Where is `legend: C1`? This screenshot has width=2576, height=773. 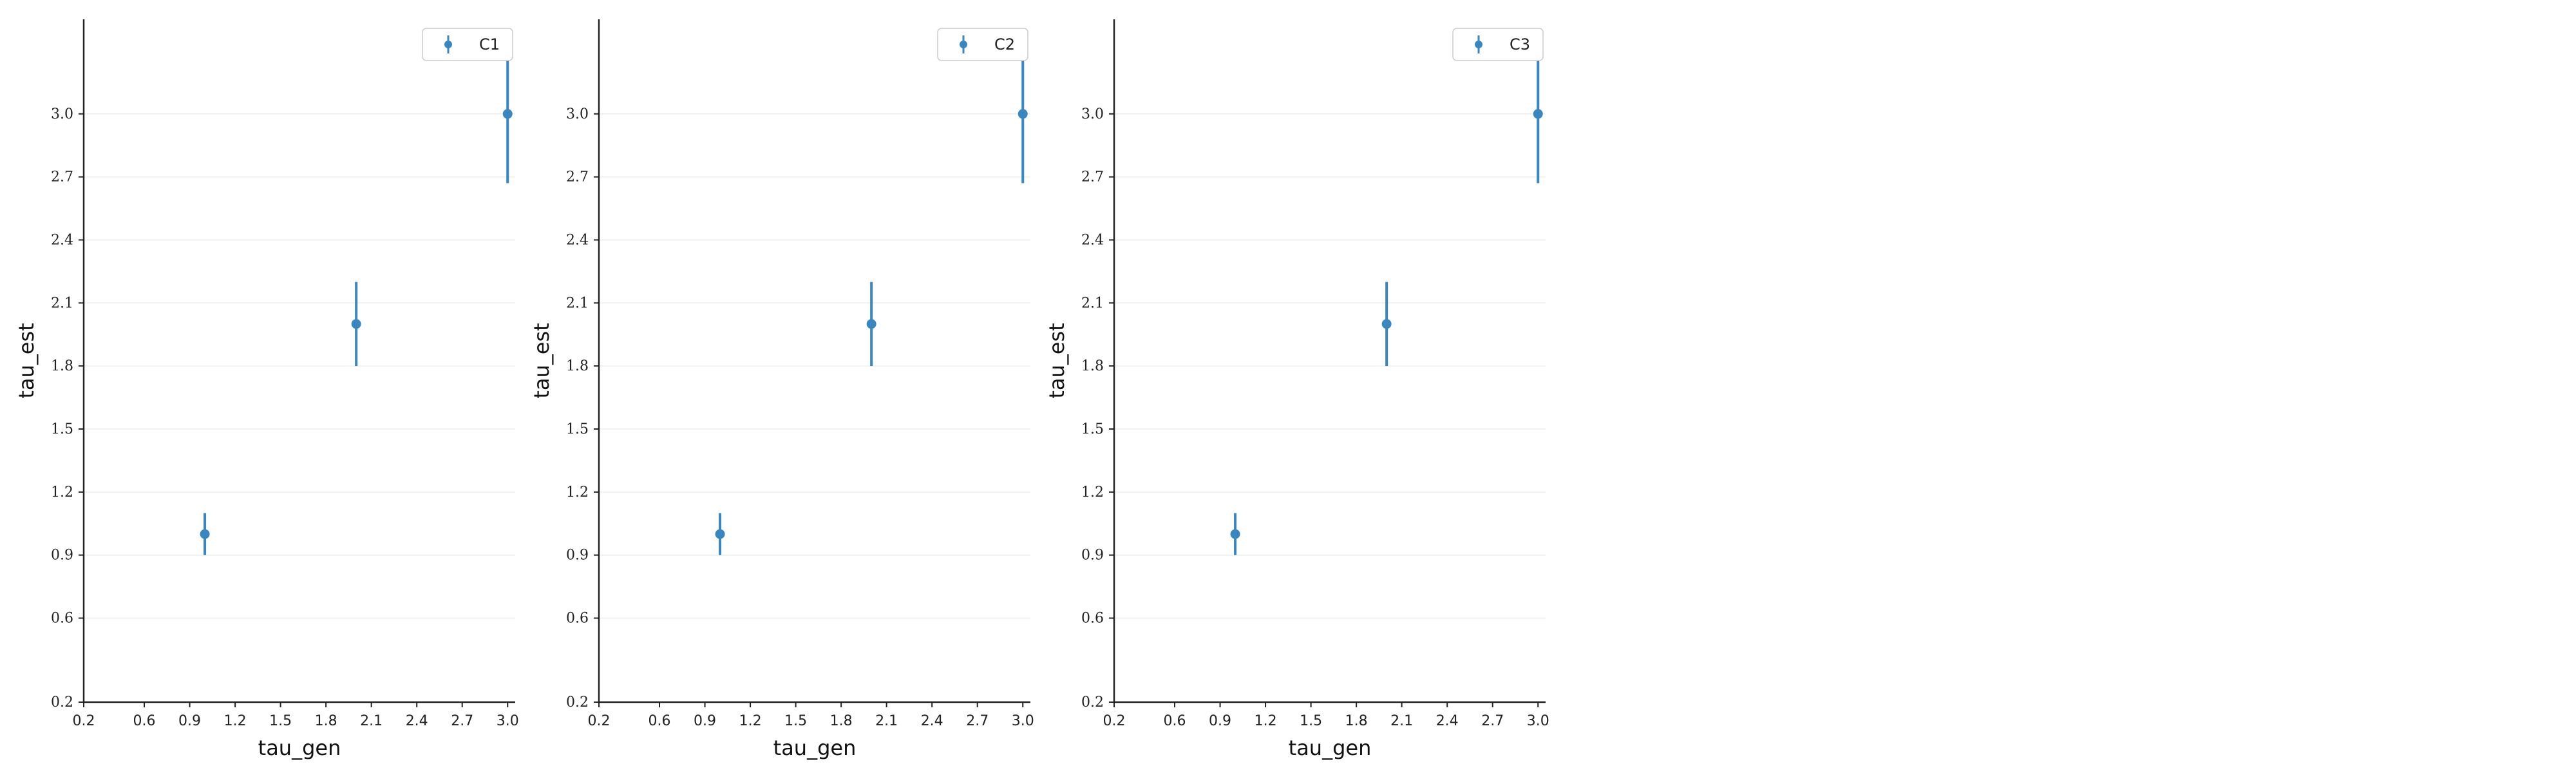 legend: C1 is located at coordinates (467, 44).